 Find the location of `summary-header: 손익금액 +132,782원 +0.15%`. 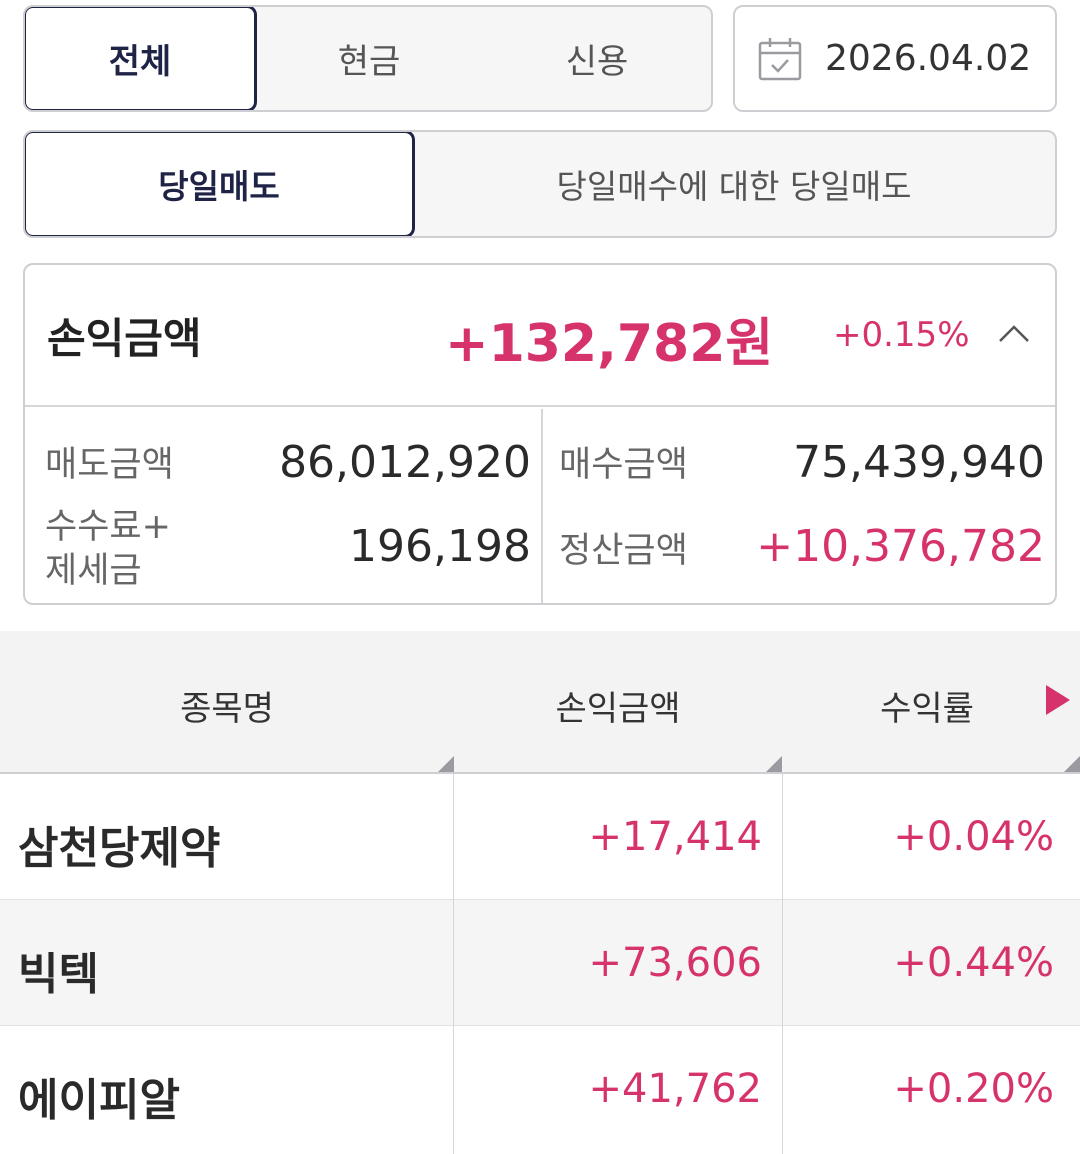

summary-header: 손익금액 +132,782원 +0.15% is located at coordinates (540, 336).